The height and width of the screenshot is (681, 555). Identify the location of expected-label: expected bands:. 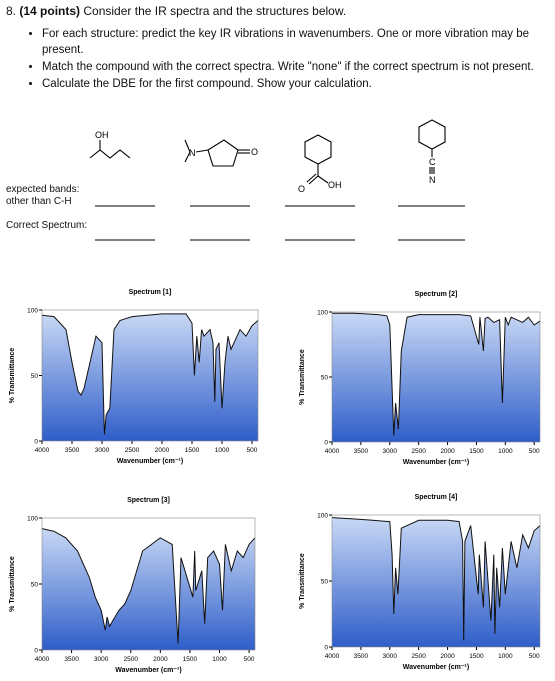
(43, 189).